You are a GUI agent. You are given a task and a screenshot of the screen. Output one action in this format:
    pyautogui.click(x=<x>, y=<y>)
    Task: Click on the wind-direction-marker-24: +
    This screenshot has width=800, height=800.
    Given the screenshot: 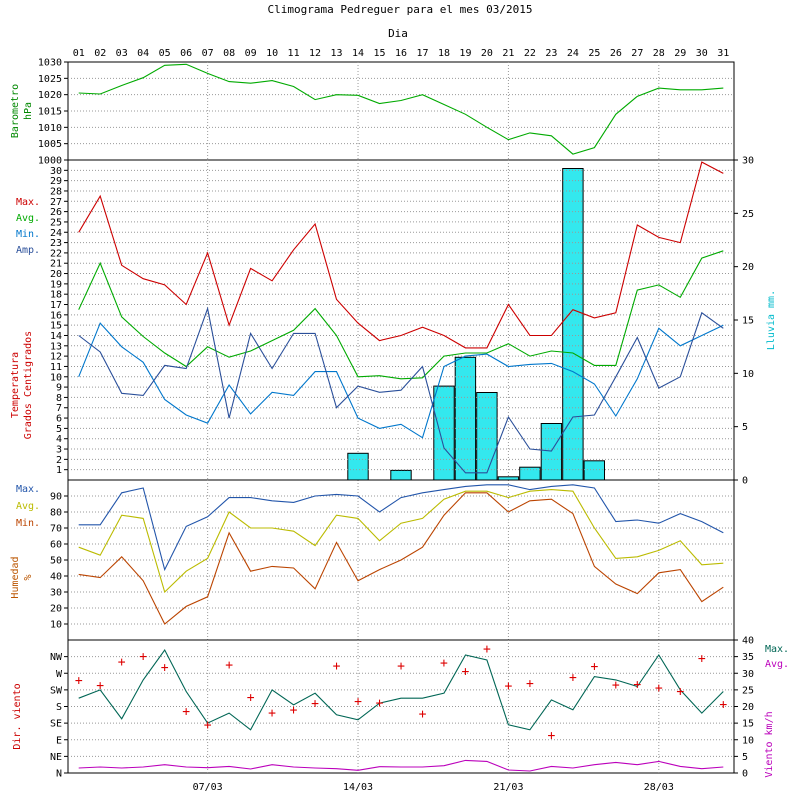 What is the action you would take?
    pyautogui.click(x=573, y=678)
    